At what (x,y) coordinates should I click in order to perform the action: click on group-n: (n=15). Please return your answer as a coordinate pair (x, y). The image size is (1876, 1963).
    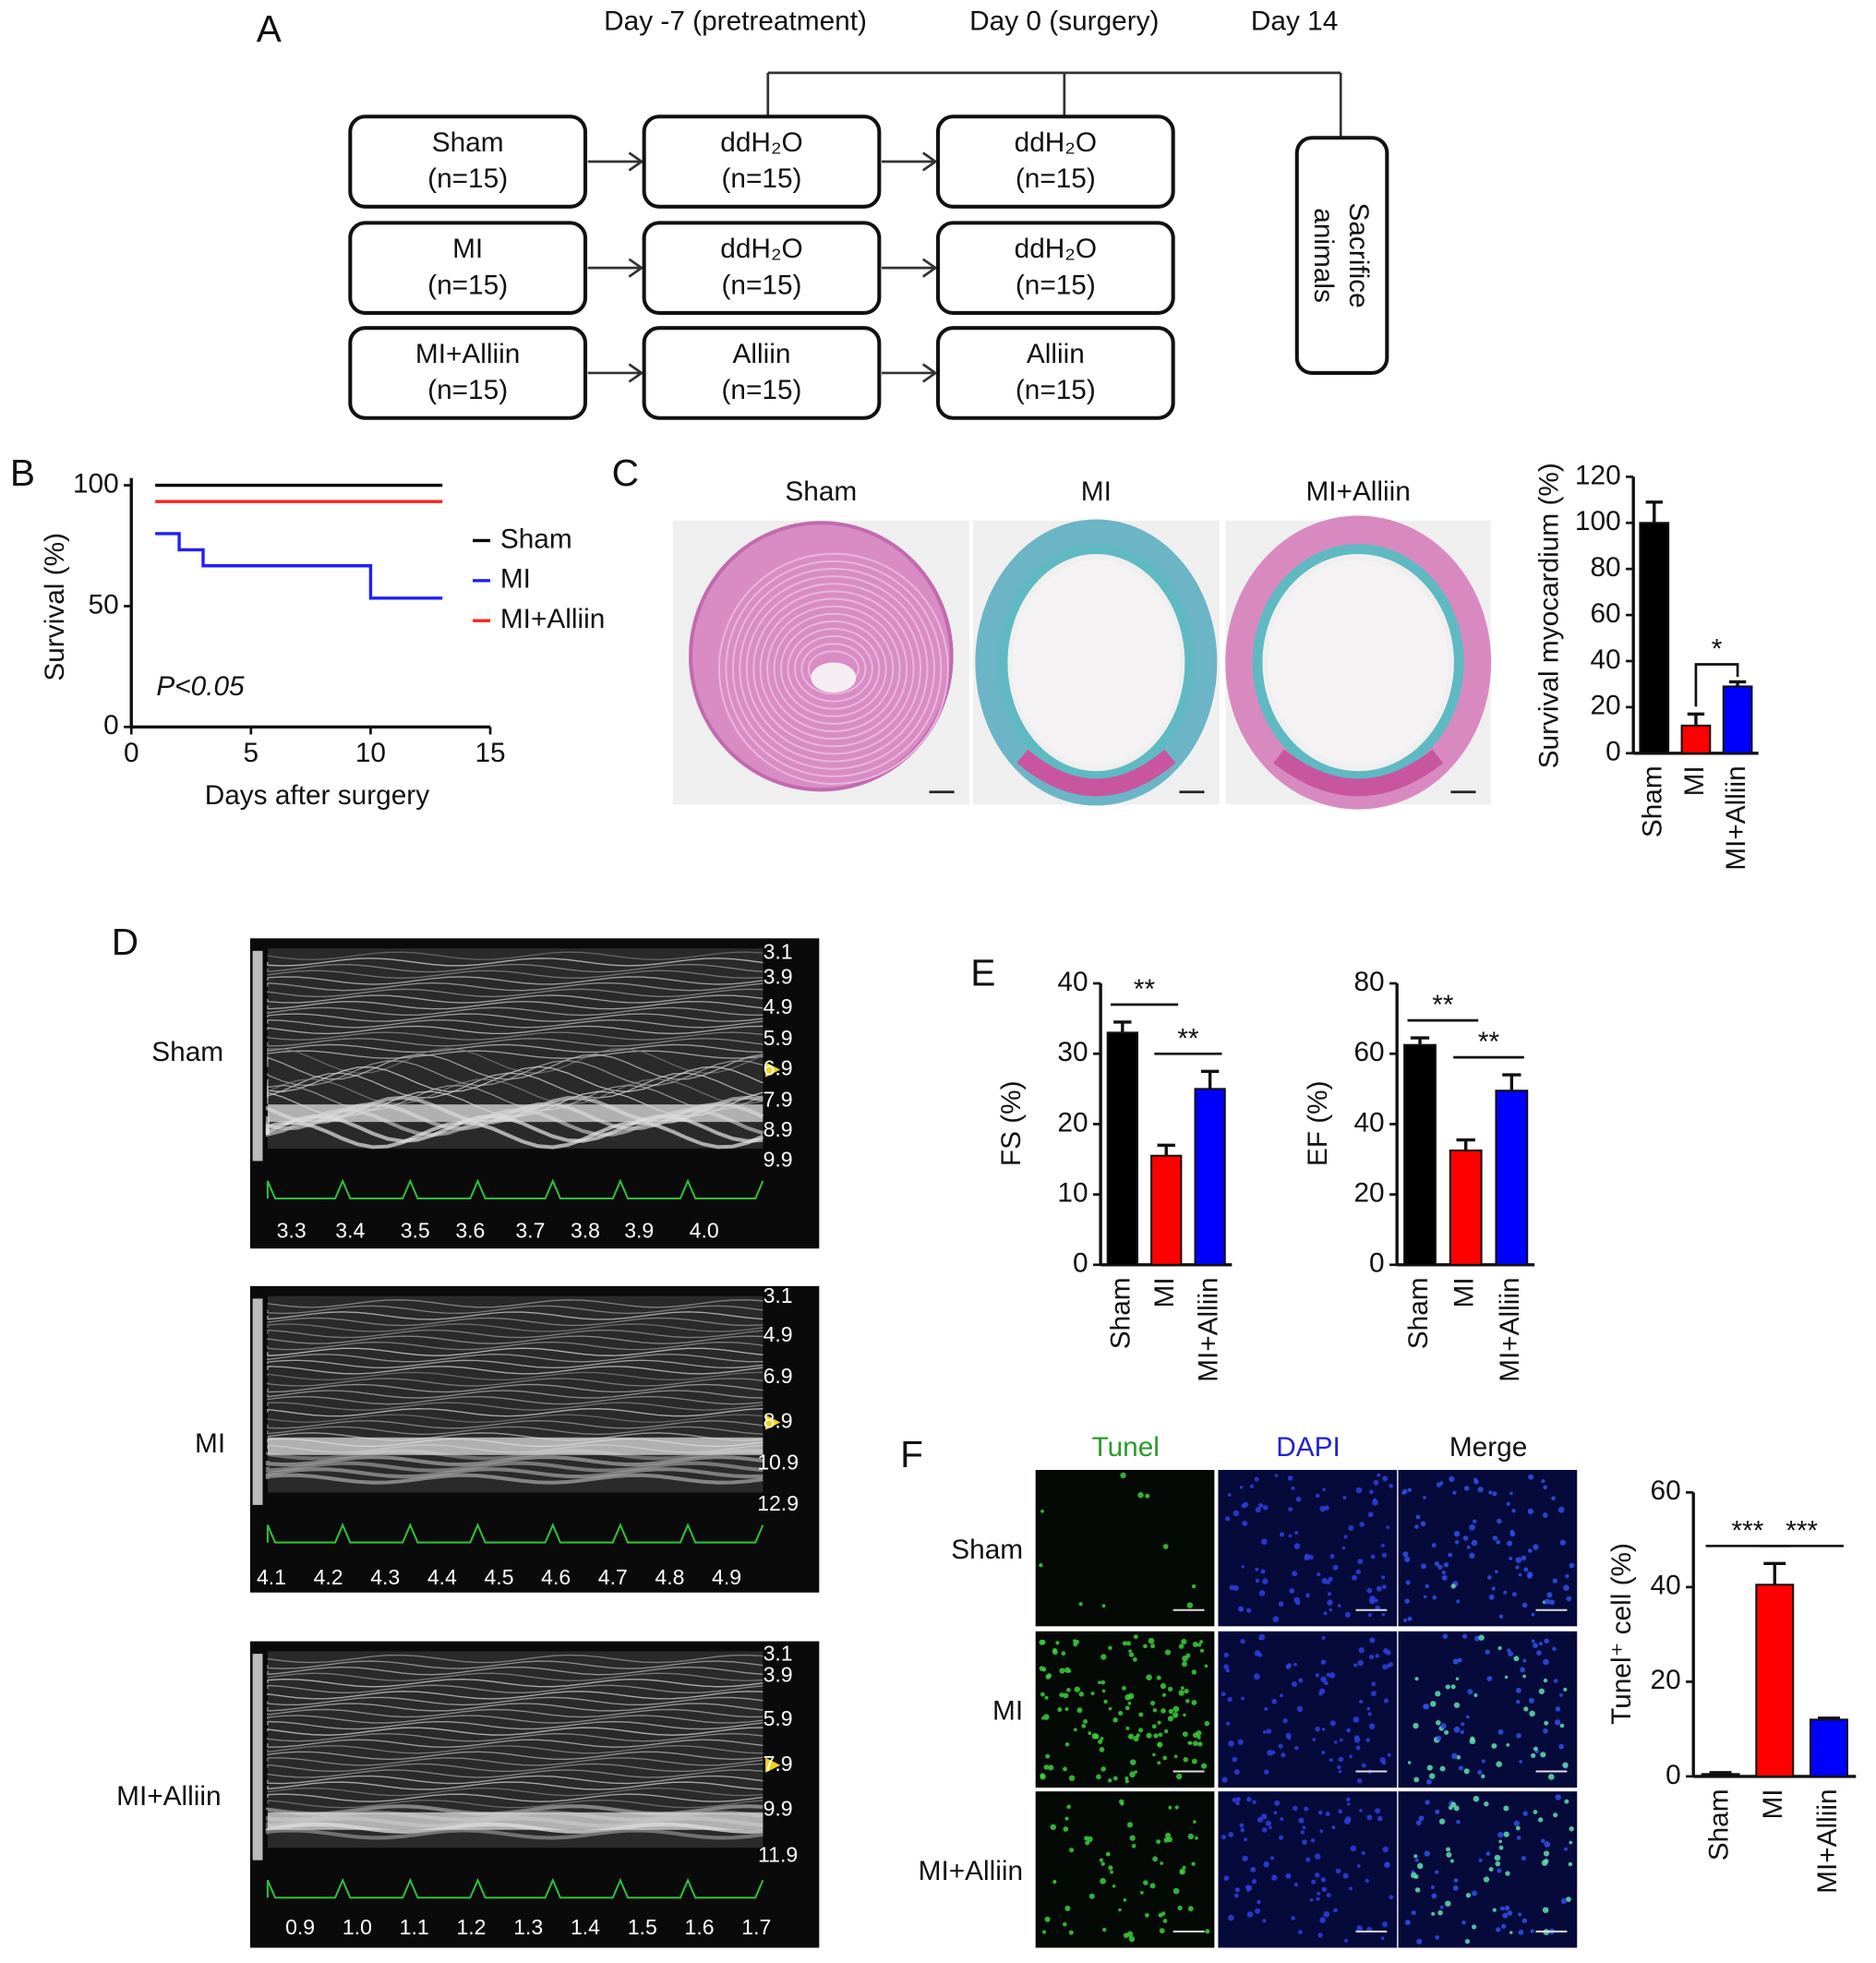
    Looking at the image, I should click on (467, 285).